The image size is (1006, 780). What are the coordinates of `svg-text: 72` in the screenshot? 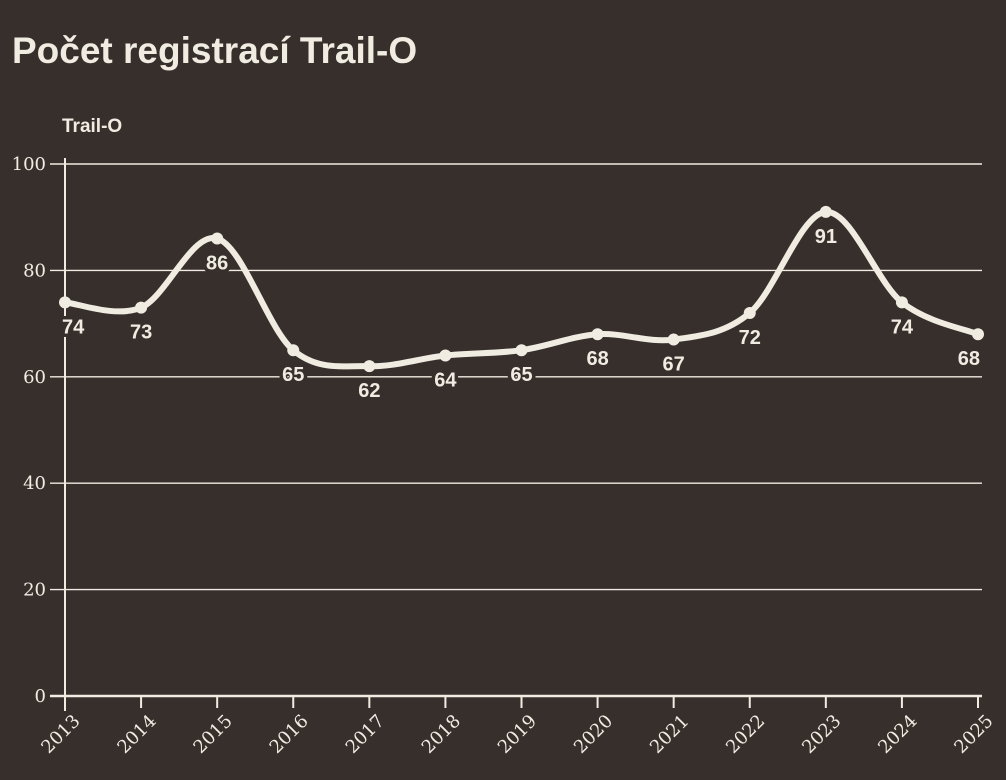 It's located at (750, 338).